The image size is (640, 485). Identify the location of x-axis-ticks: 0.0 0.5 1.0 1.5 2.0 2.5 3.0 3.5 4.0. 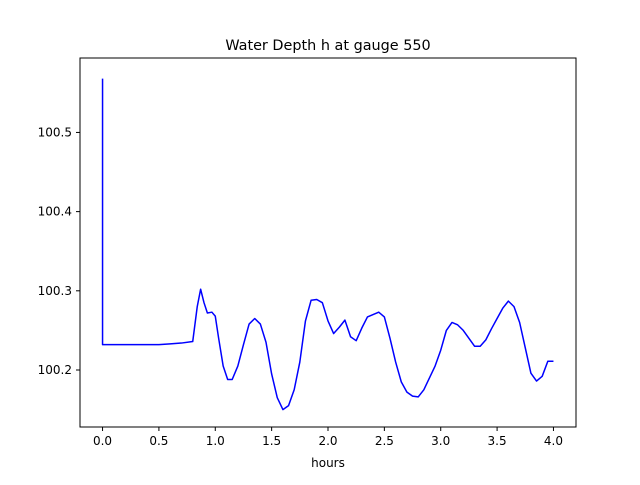
(328, 437).